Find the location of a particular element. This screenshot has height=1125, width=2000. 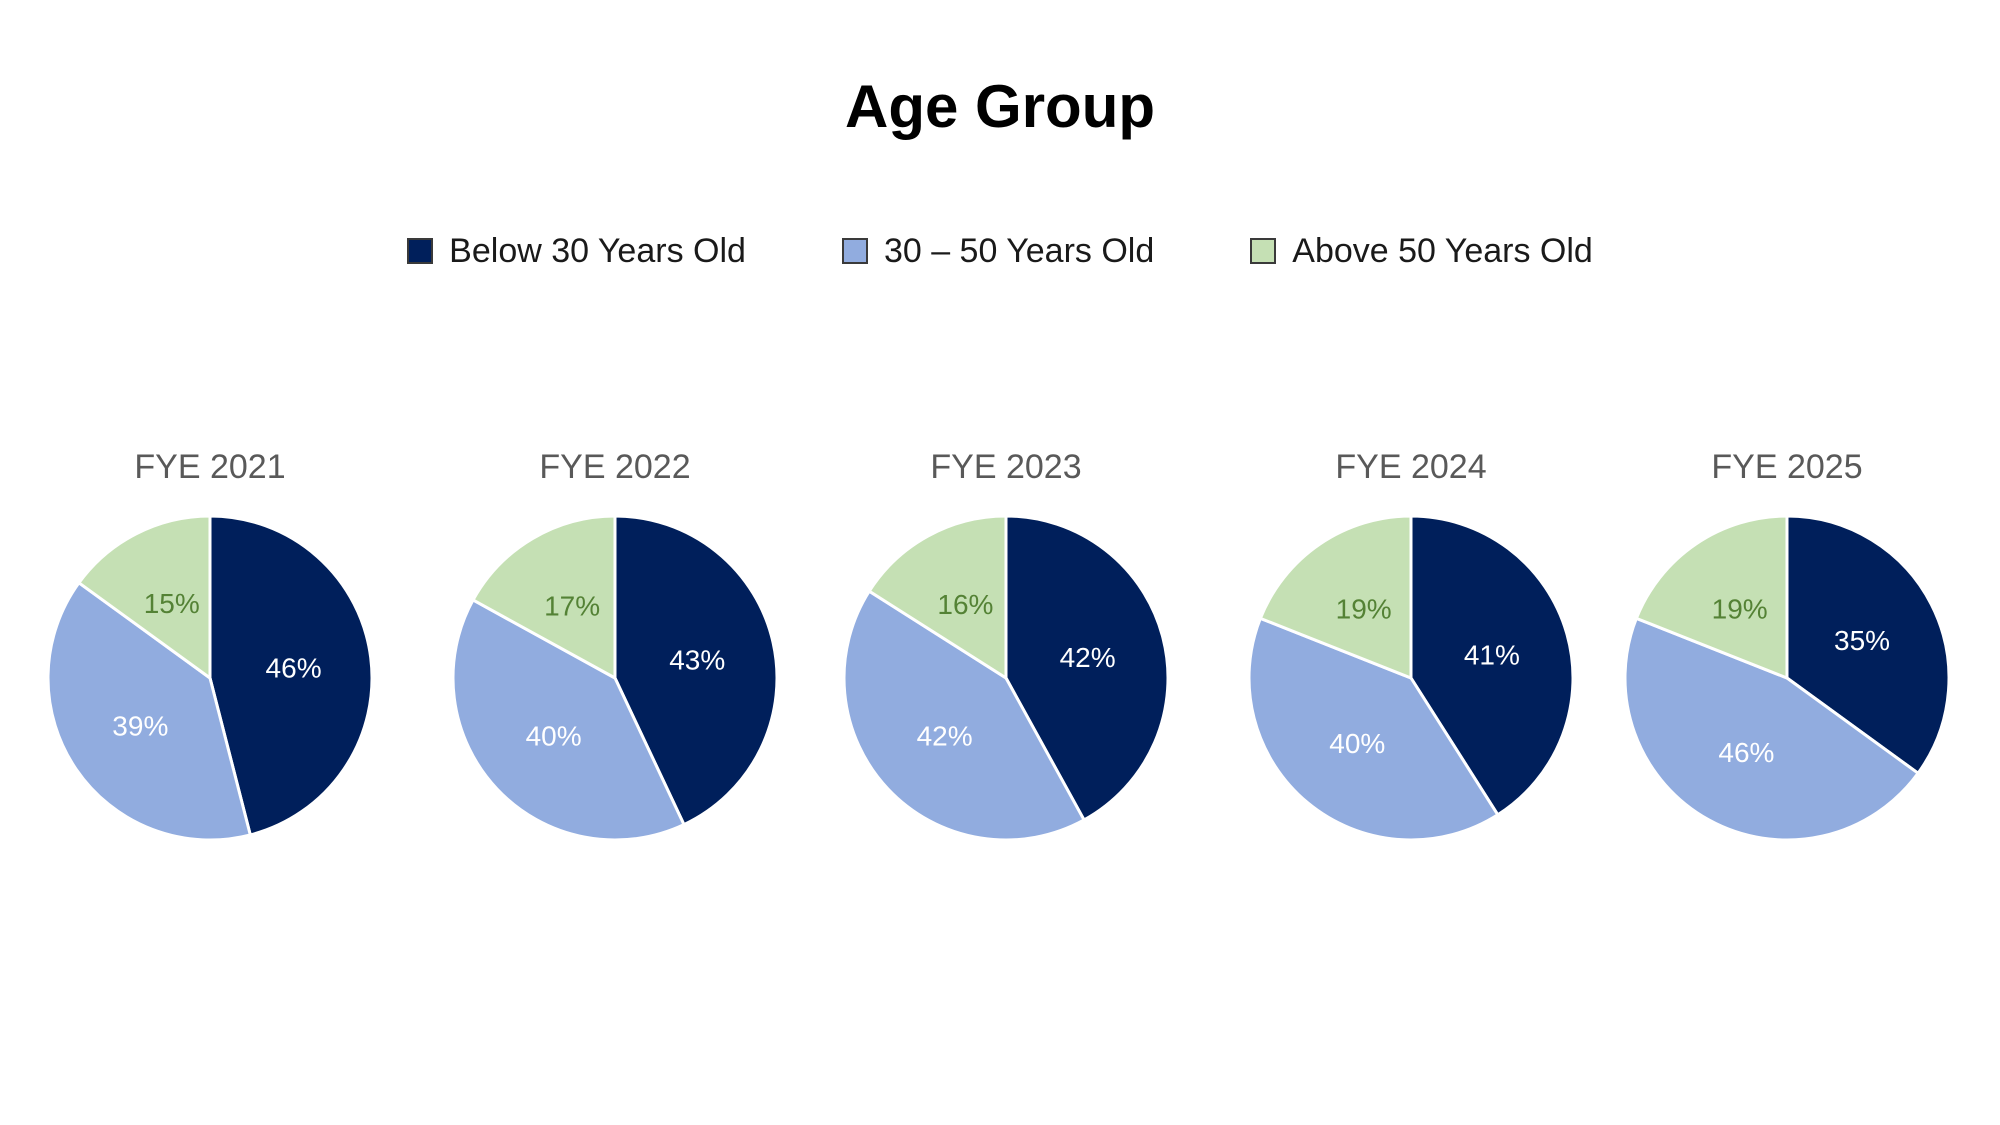

data-label-above-50: 15% is located at coordinates (172, 603).